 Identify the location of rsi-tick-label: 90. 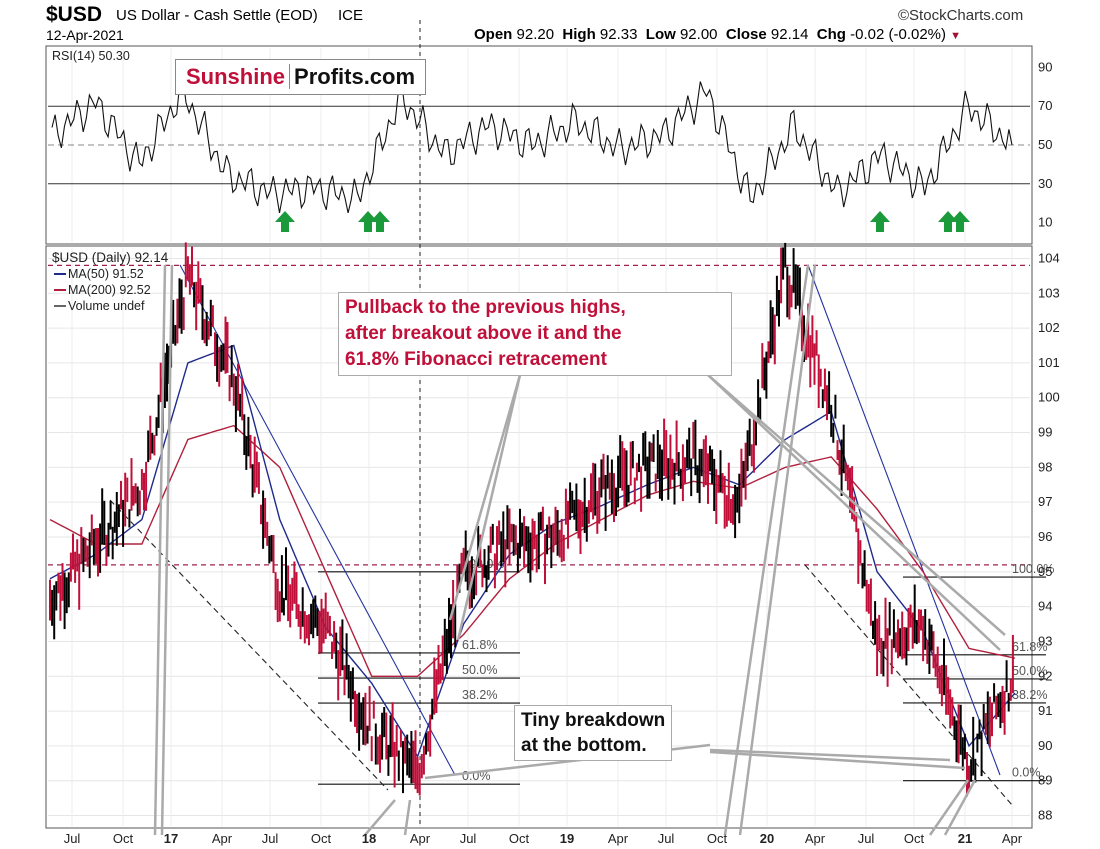
(1045, 66).